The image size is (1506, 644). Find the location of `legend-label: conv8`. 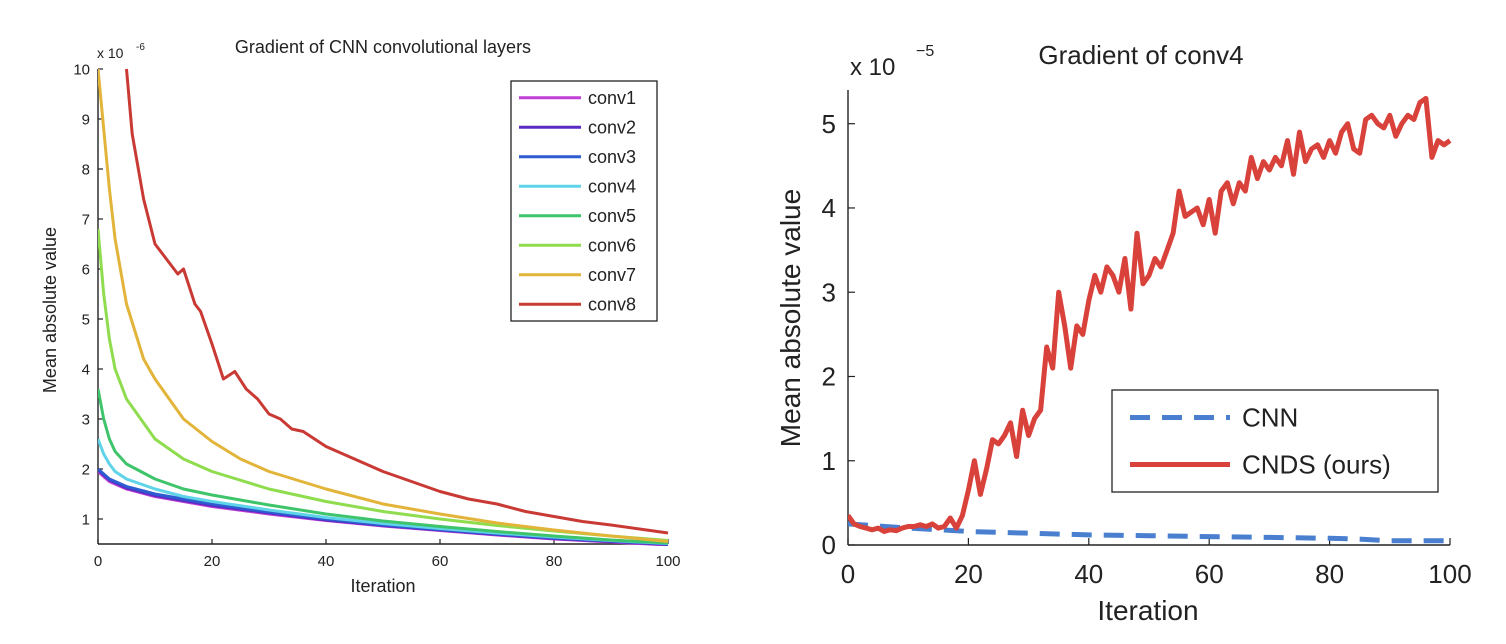

legend-label: conv8 is located at coordinates (612, 305).